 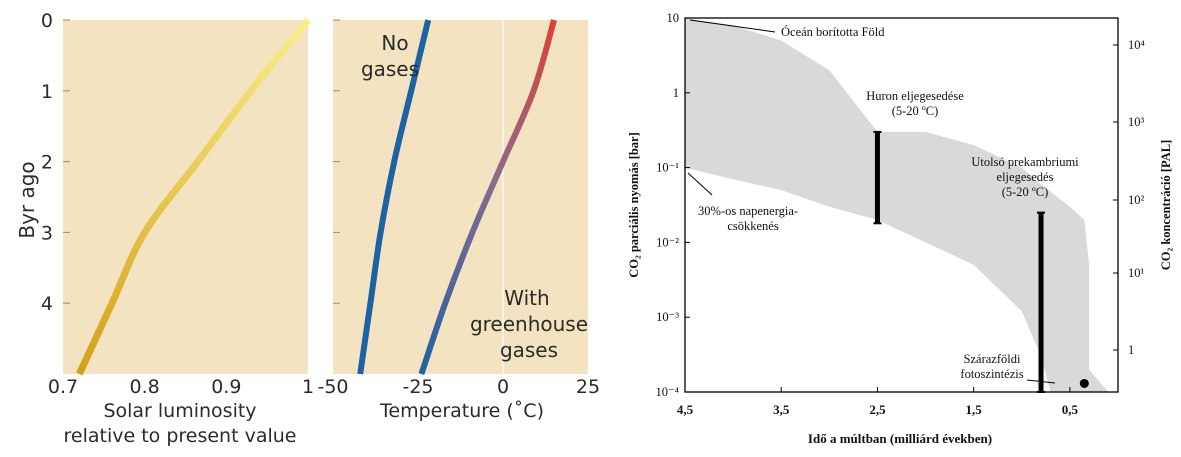 I want to click on greenhouse-gases-curve, so click(x=487, y=197).